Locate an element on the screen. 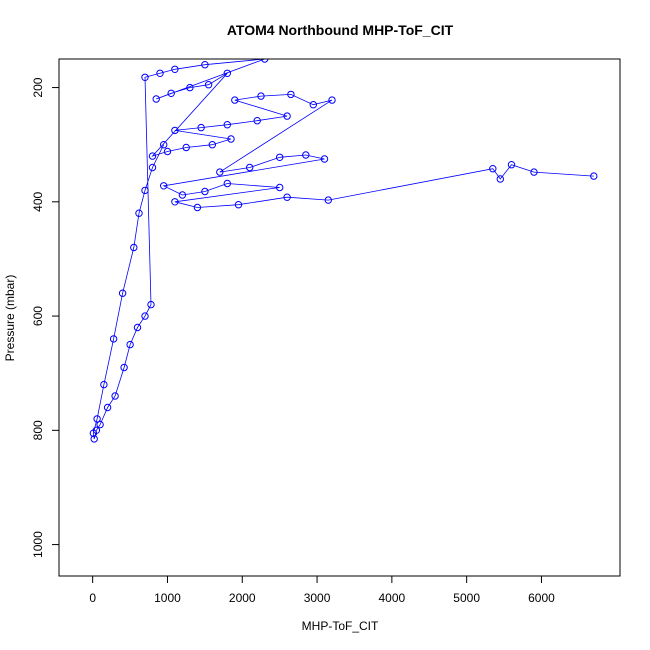  x-tick-label: 4000 is located at coordinates (392, 598).